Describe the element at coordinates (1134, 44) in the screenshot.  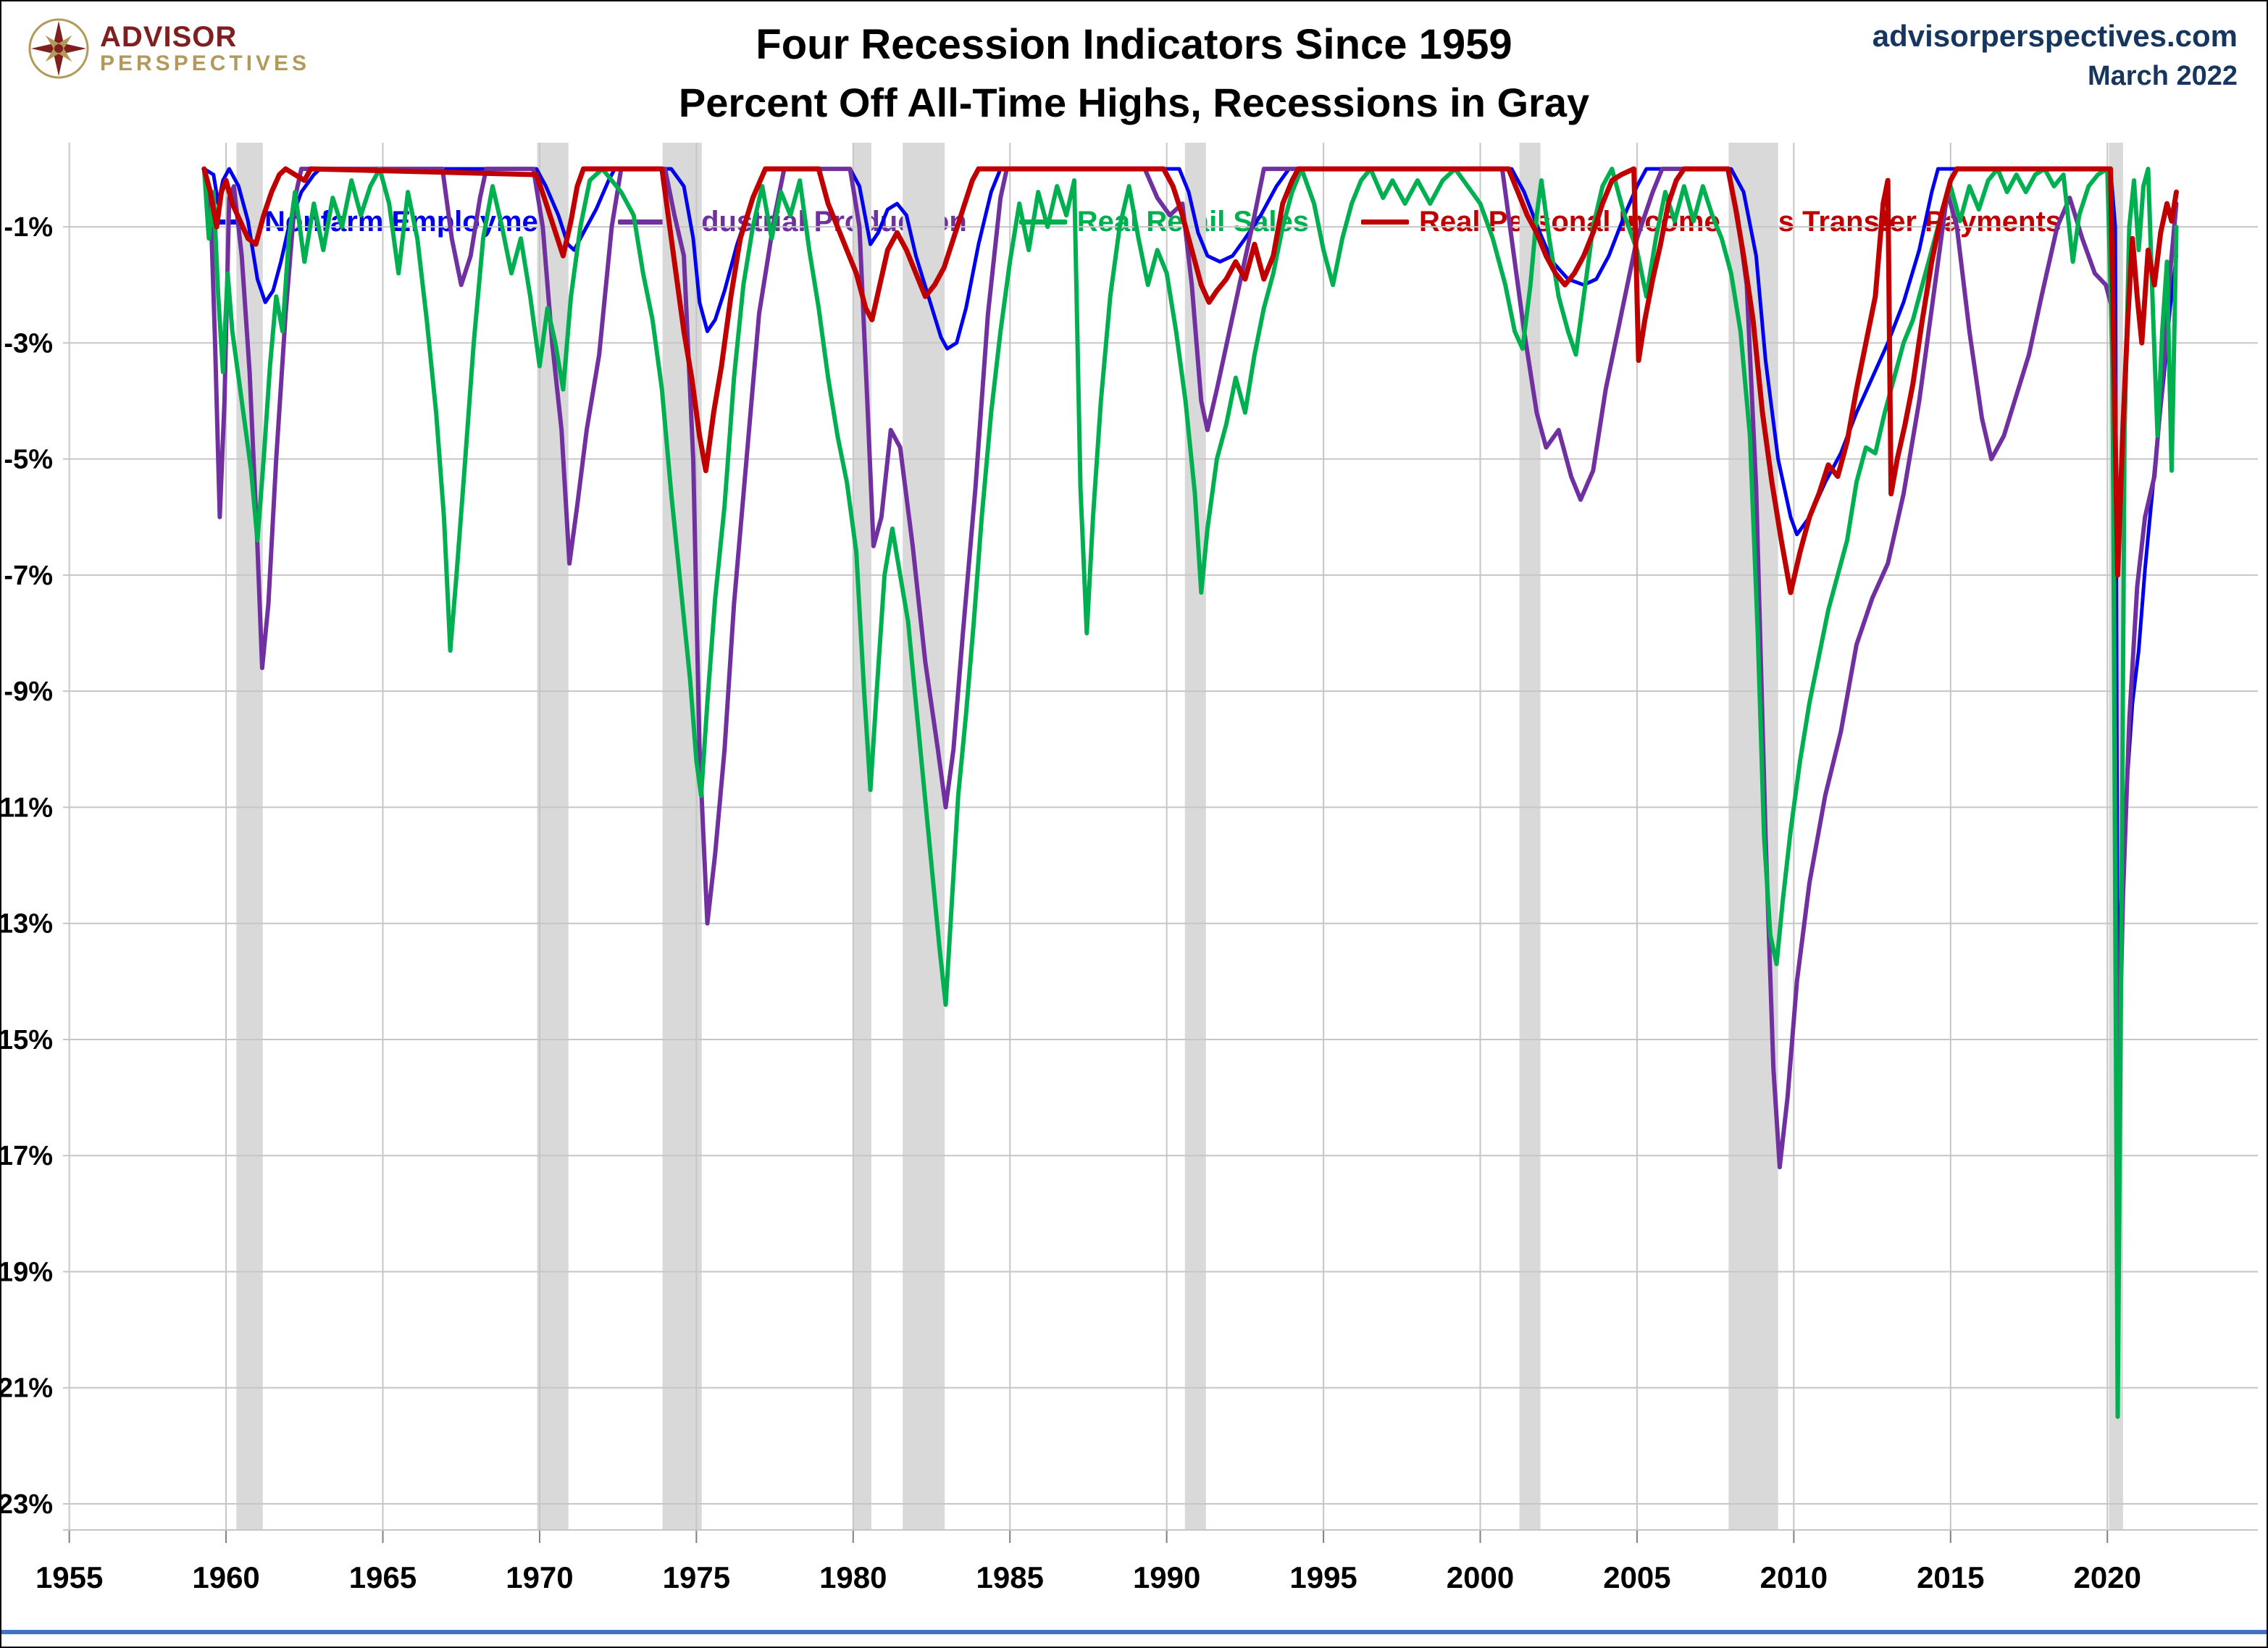
I see `chart-title: Four Recession Indicators Since 1959` at that location.